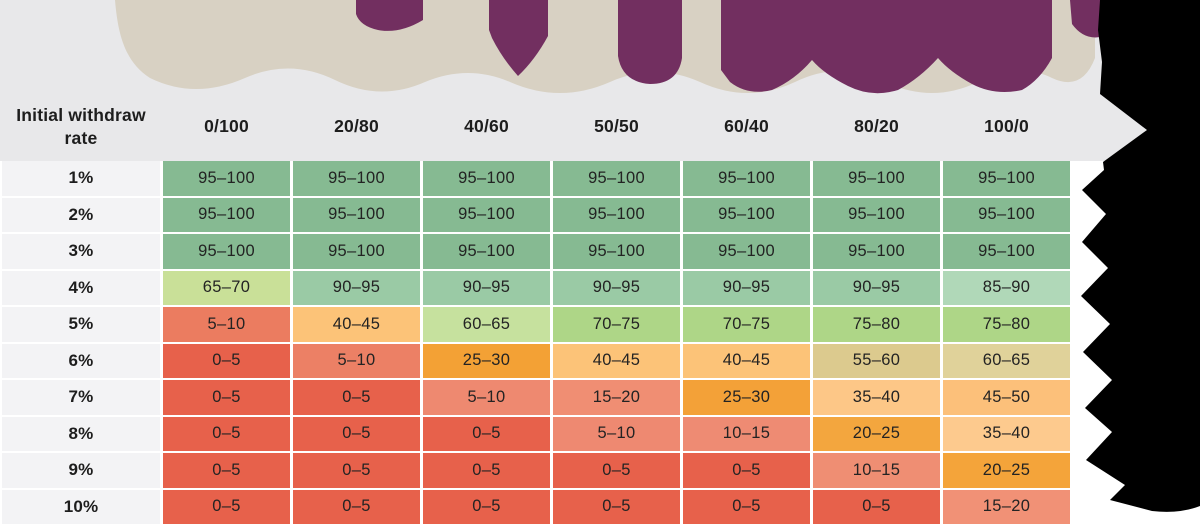 Image resolution: width=1200 pixels, height=530 pixels. Describe the element at coordinates (81, 360) in the screenshot. I see `row-label-6pct: 6%` at that location.